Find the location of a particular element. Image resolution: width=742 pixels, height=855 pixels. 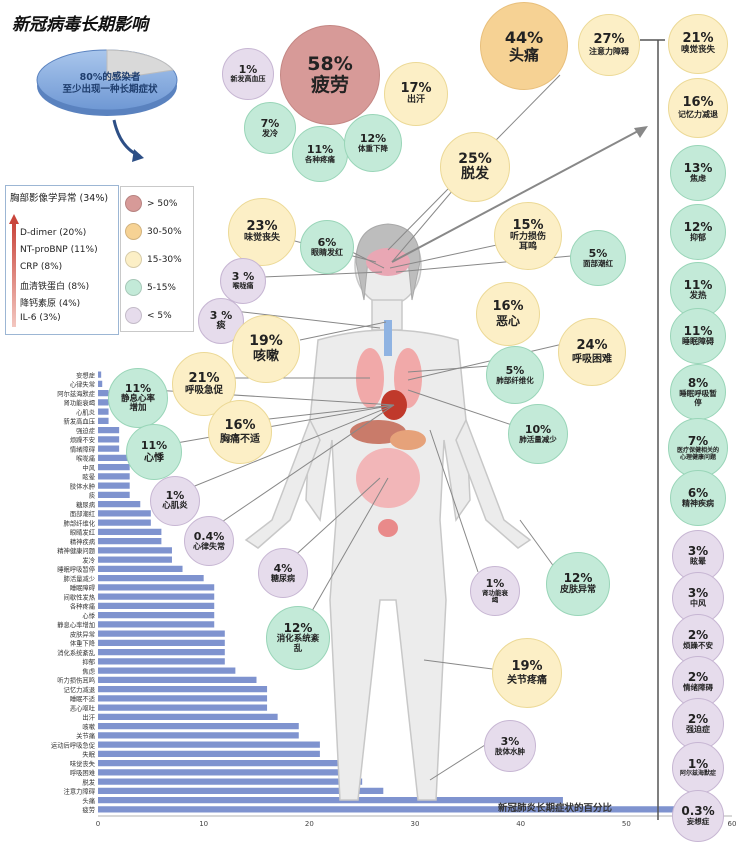

lab-item-procalcitonin: 降钙素原 (4%) is located at coordinates (50, 304).